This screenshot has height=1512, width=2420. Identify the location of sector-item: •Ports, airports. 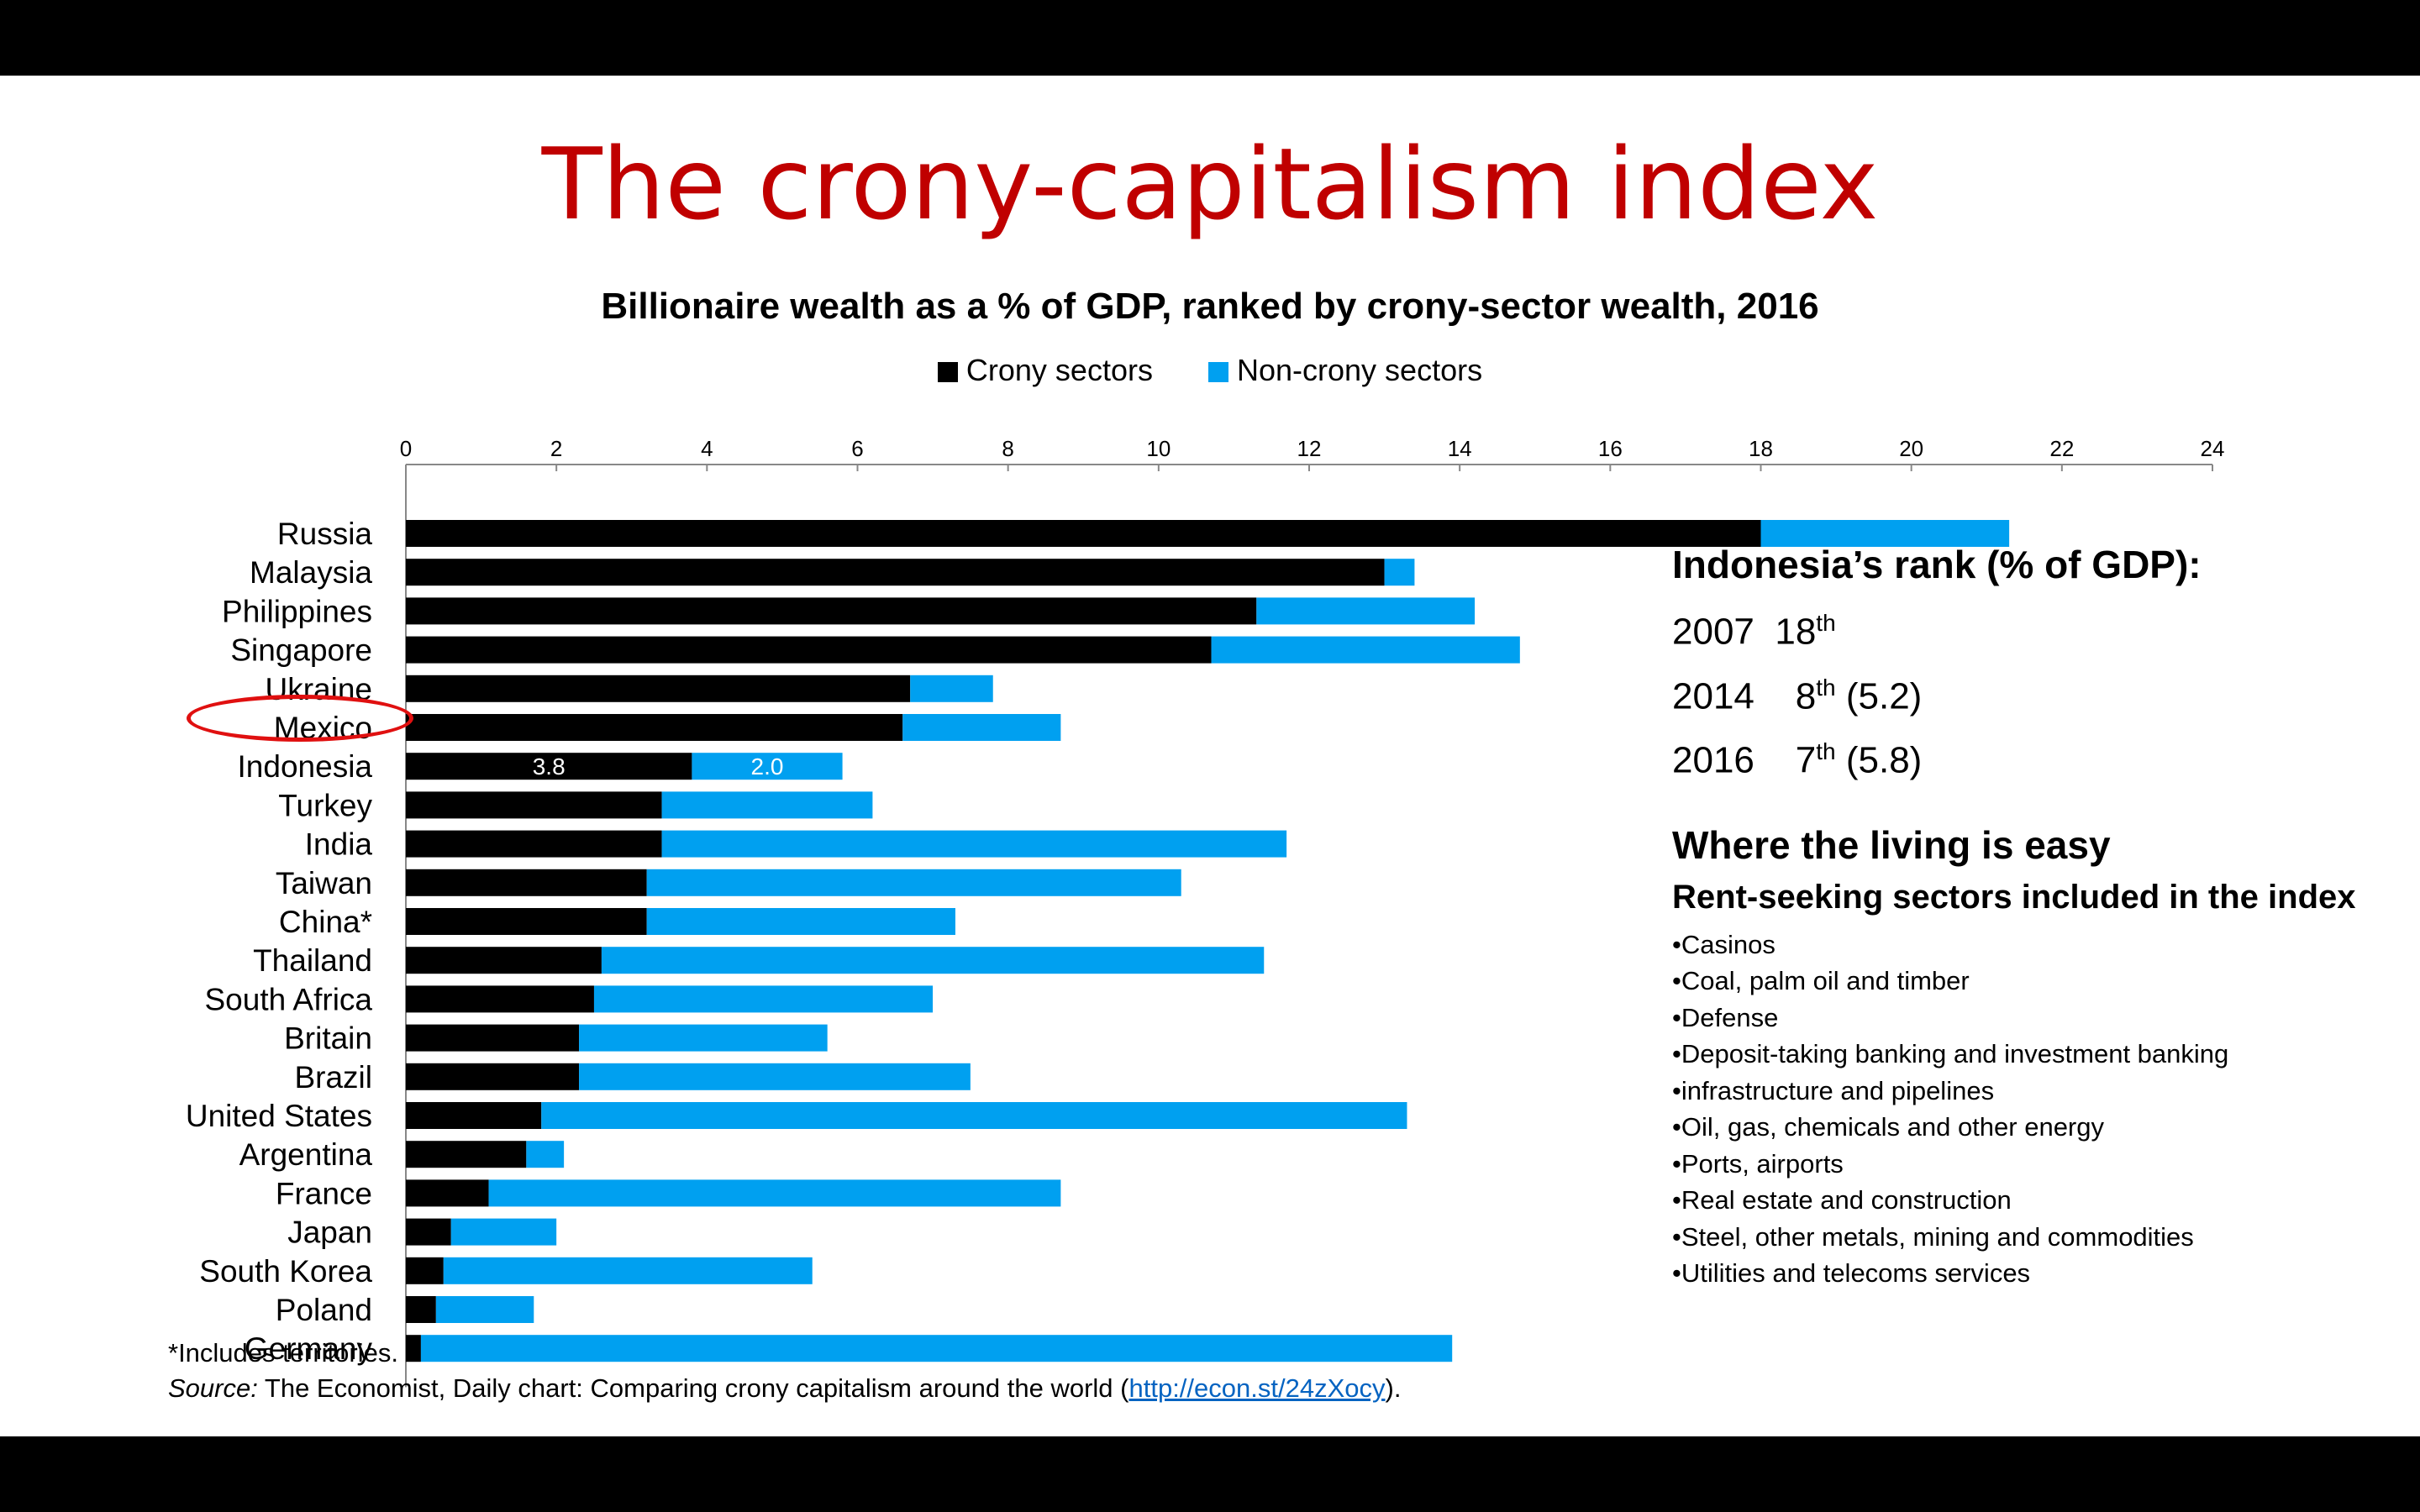
(1758, 1163).